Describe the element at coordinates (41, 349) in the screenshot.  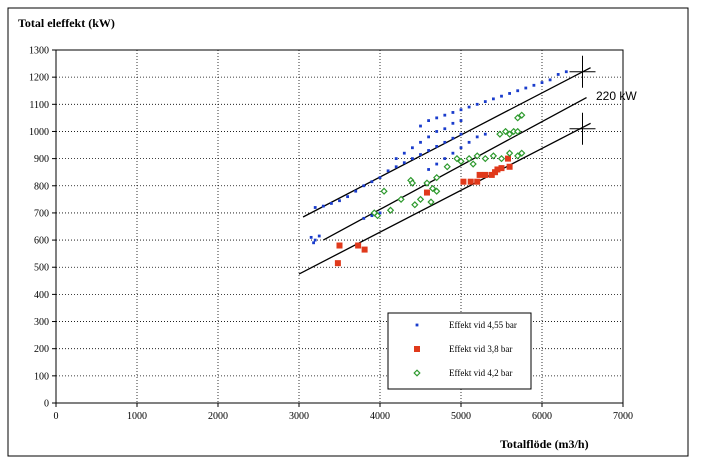
I see `y-tick-label: 200` at that location.